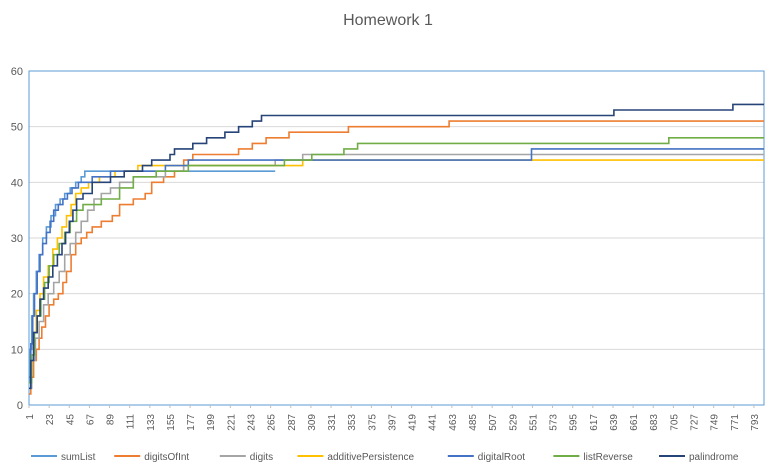 The height and width of the screenshot is (475, 770). I want to click on legend-item-digitalRoot: digitalRoot, so click(486, 457).